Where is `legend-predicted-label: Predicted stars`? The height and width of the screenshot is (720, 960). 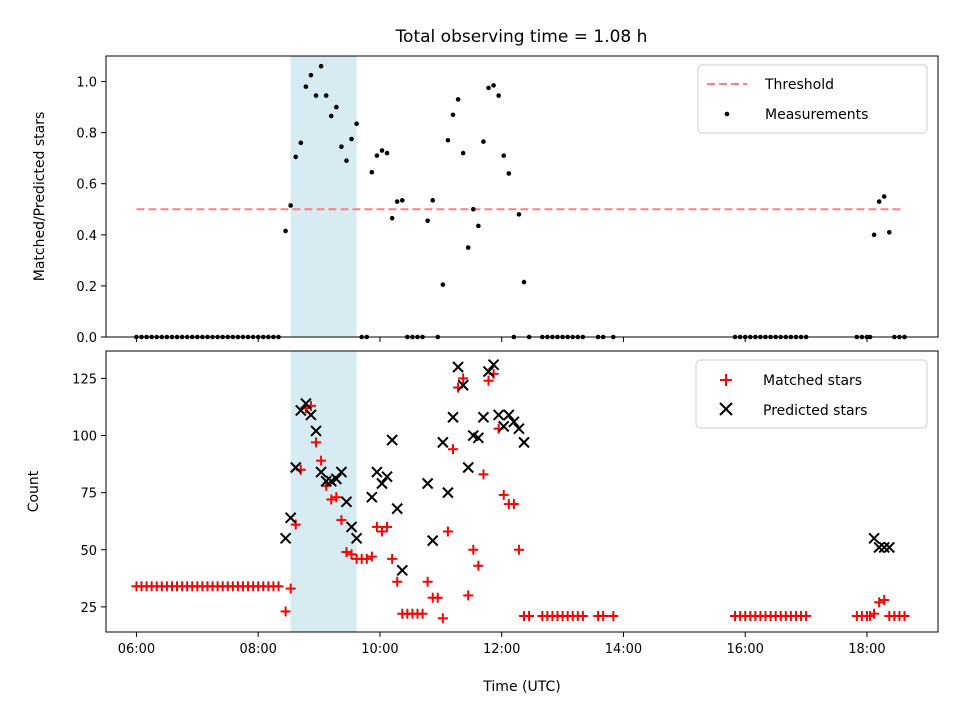
legend-predicted-label: Predicted stars is located at coordinates (815, 411).